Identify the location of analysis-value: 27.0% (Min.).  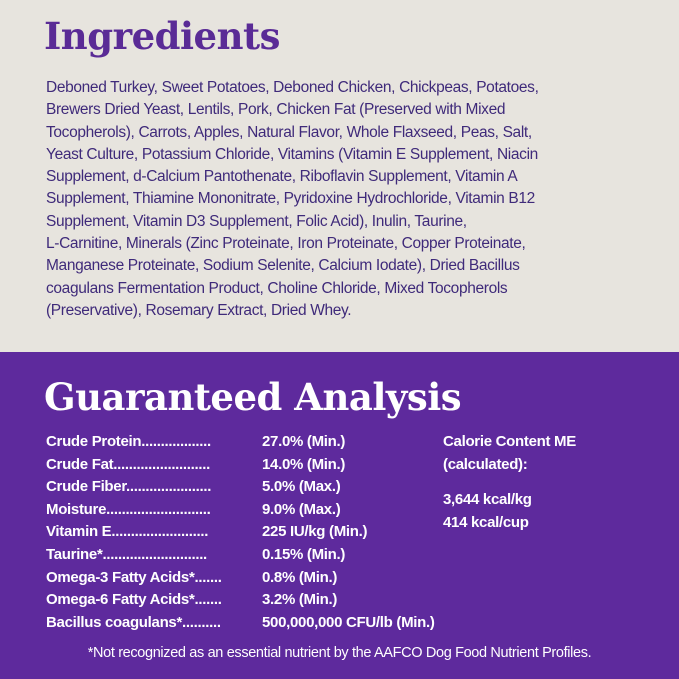
(304, 441).